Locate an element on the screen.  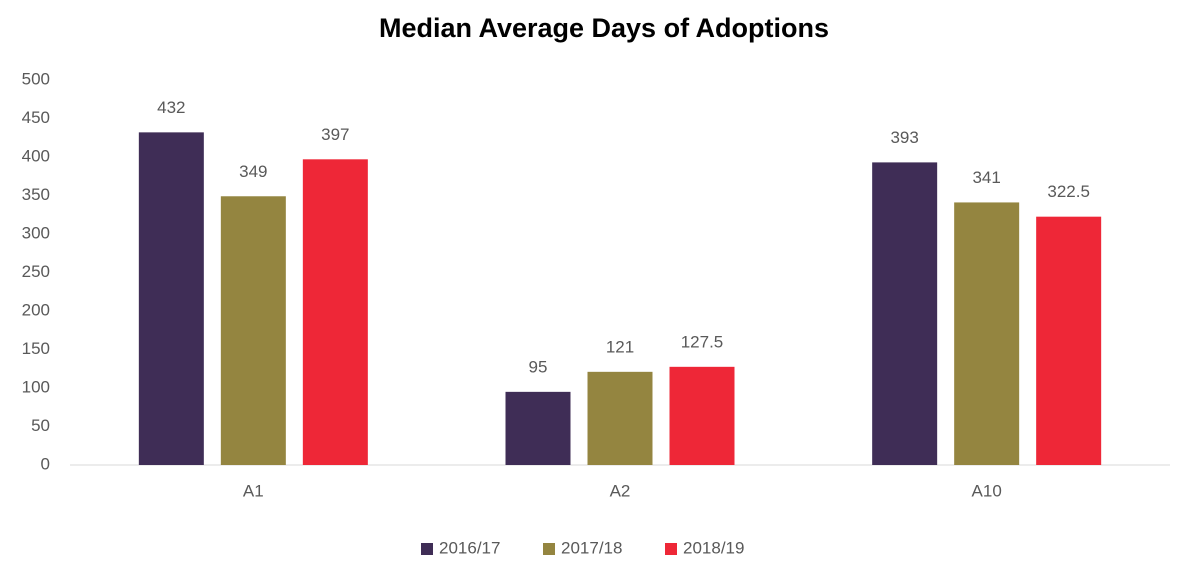
y-tick-label: 200 is located at coordinates (36, 309).